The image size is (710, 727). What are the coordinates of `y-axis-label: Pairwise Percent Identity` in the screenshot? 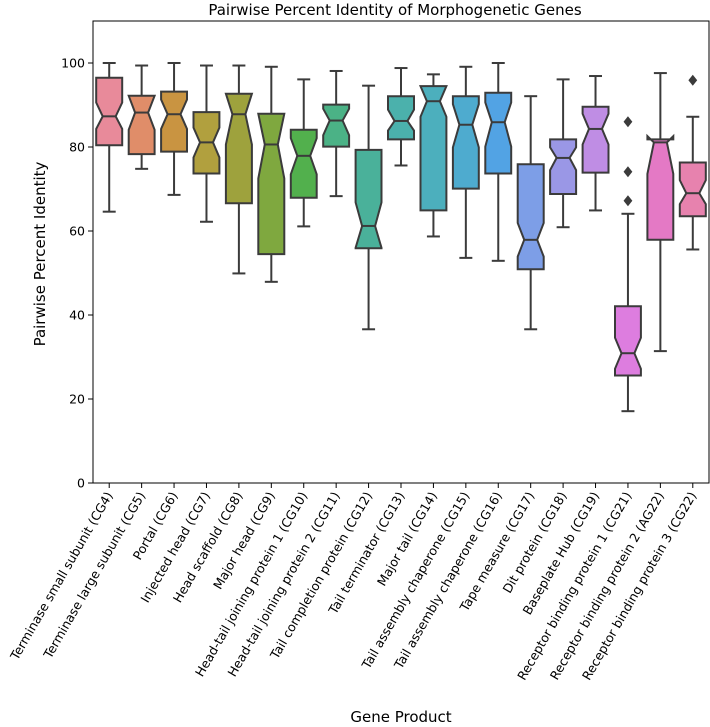 It's located at (40, 253).